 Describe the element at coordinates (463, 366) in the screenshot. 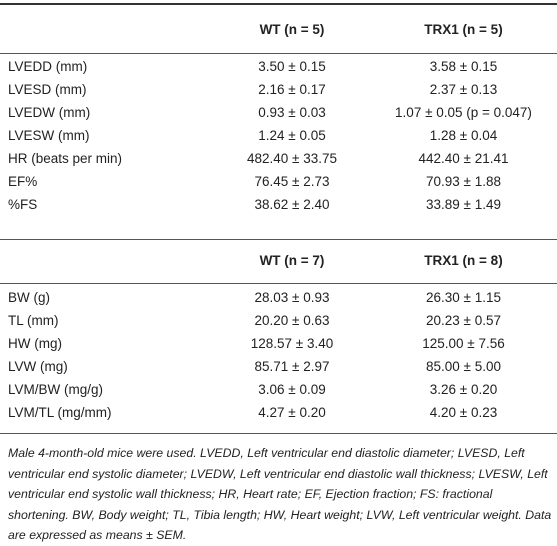

I see `trx1-value: 85.00 ± 5.00` at that location.